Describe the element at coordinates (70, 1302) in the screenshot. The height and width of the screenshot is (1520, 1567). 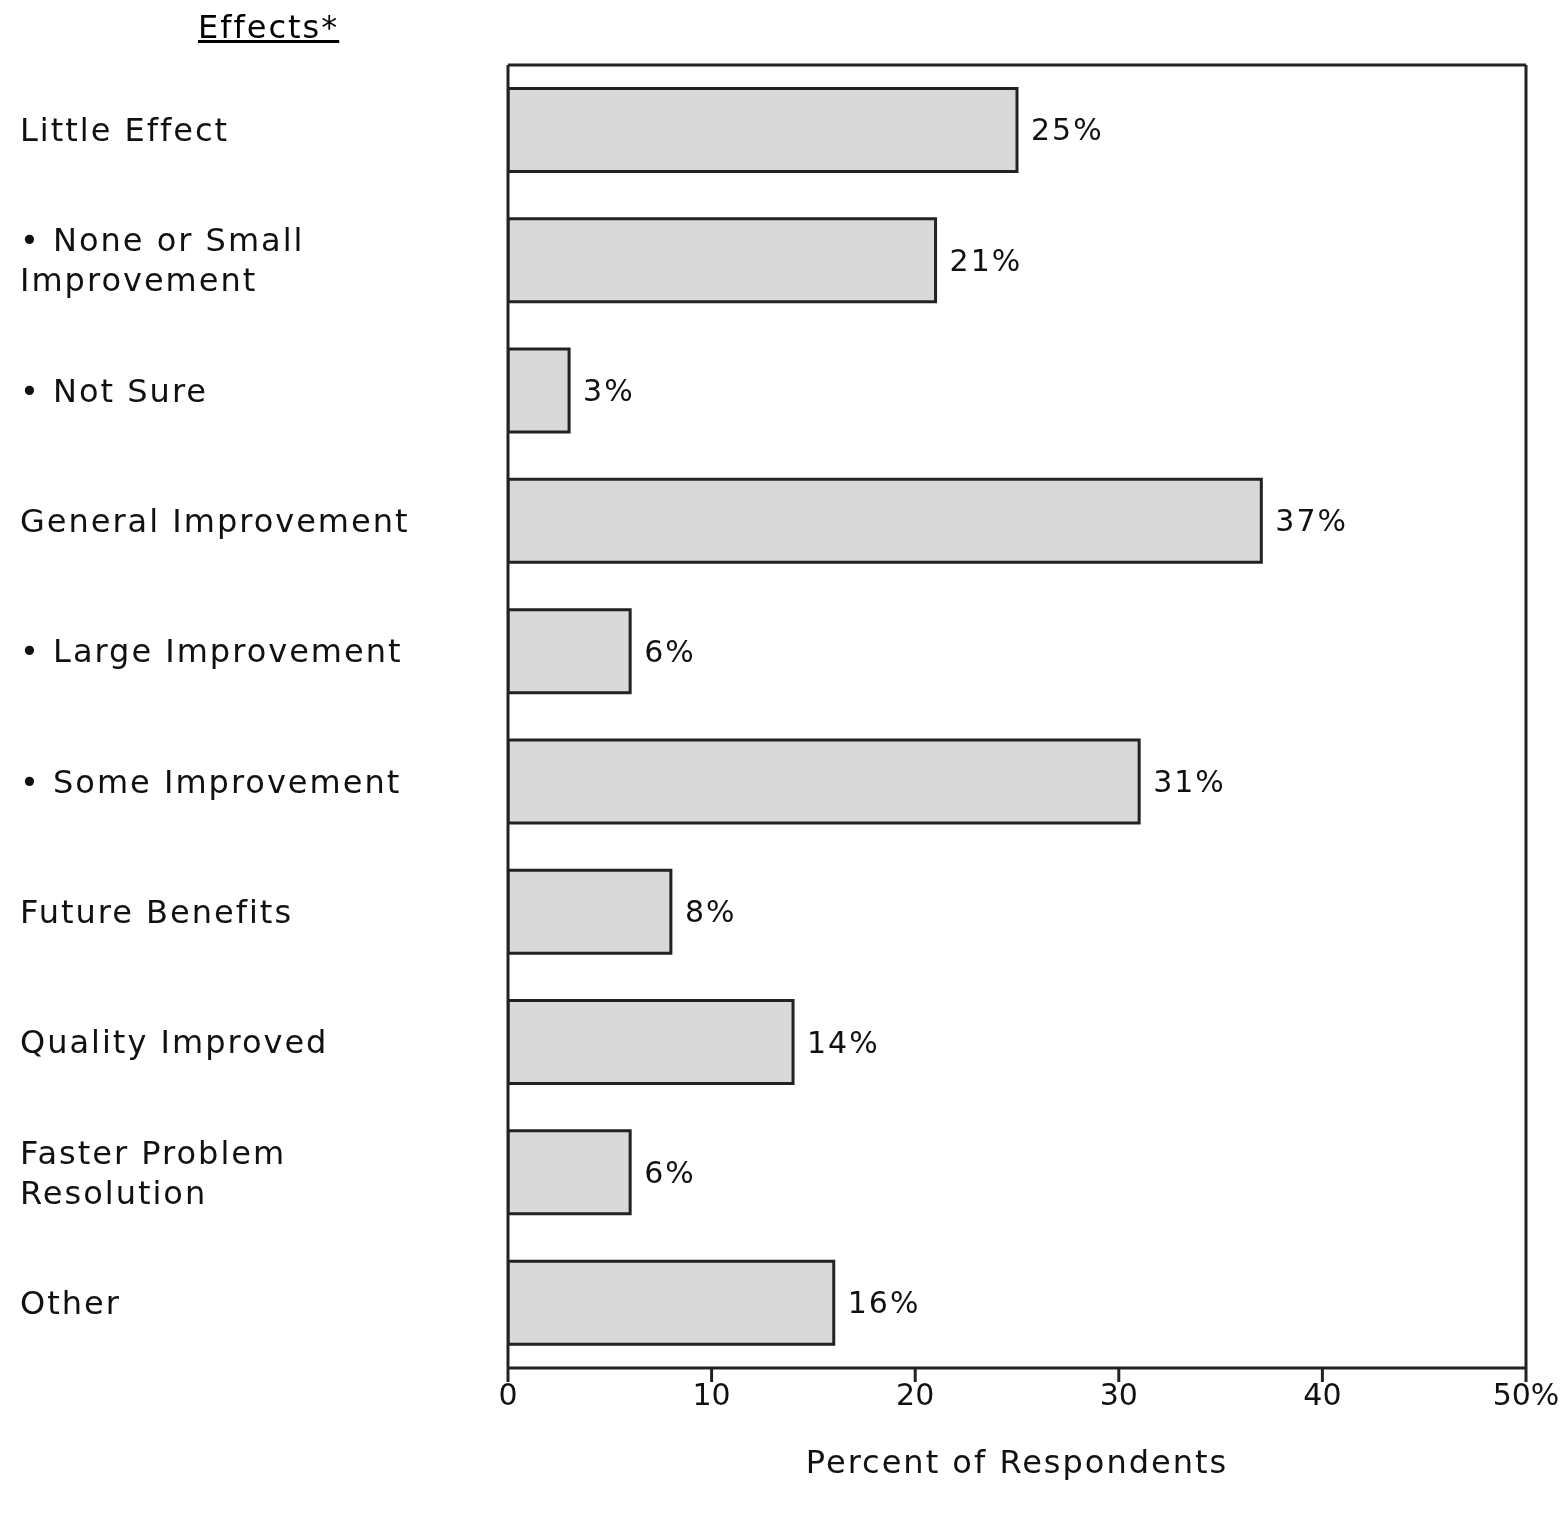
I see `y-tick-label: Other` at that location.